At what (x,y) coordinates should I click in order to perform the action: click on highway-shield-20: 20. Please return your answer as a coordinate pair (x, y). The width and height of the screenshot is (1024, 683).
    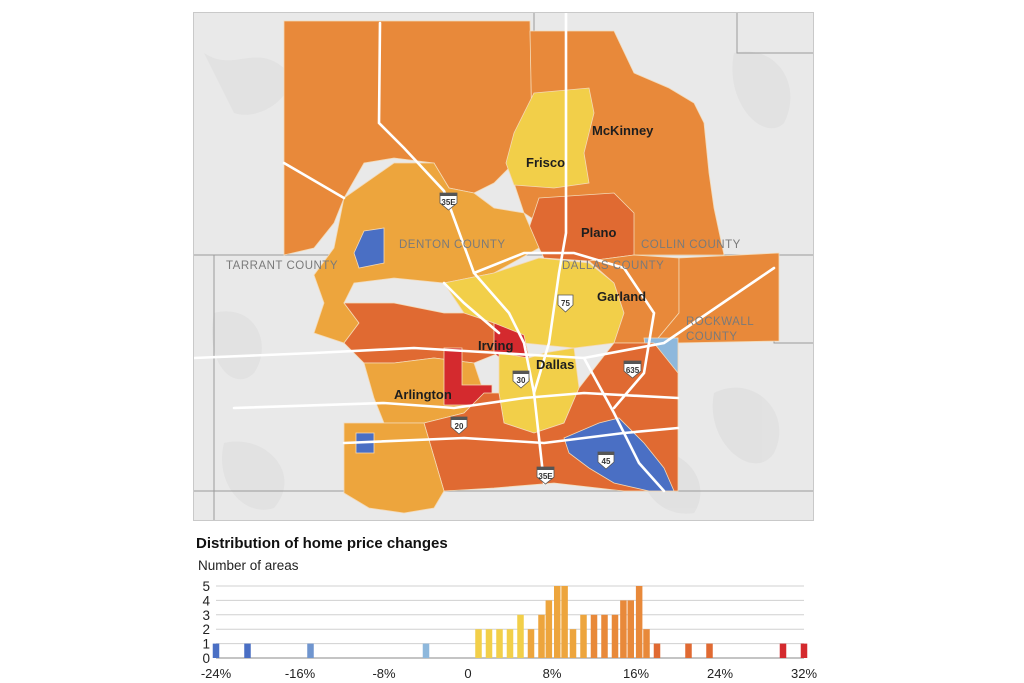
    Looking at the image, I should click on (459, 425).